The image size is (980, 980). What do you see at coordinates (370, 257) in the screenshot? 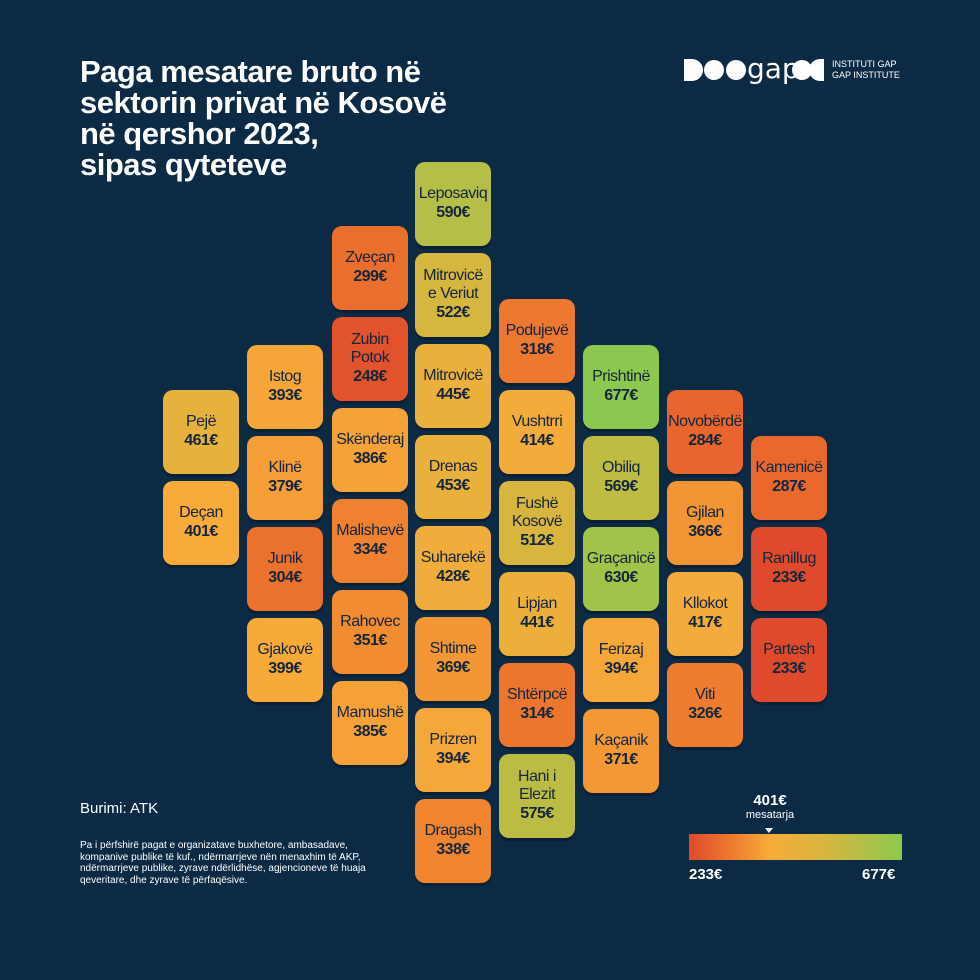
I see `city-name: Zveçan` at bounding box center [370, 257].